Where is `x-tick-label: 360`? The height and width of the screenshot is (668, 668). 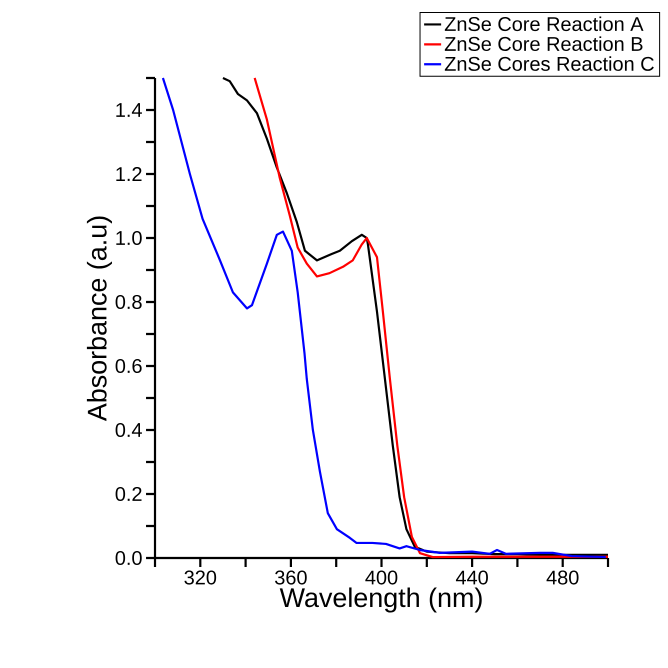 x-tick-label: 360 is located at coordinates (291, 577).